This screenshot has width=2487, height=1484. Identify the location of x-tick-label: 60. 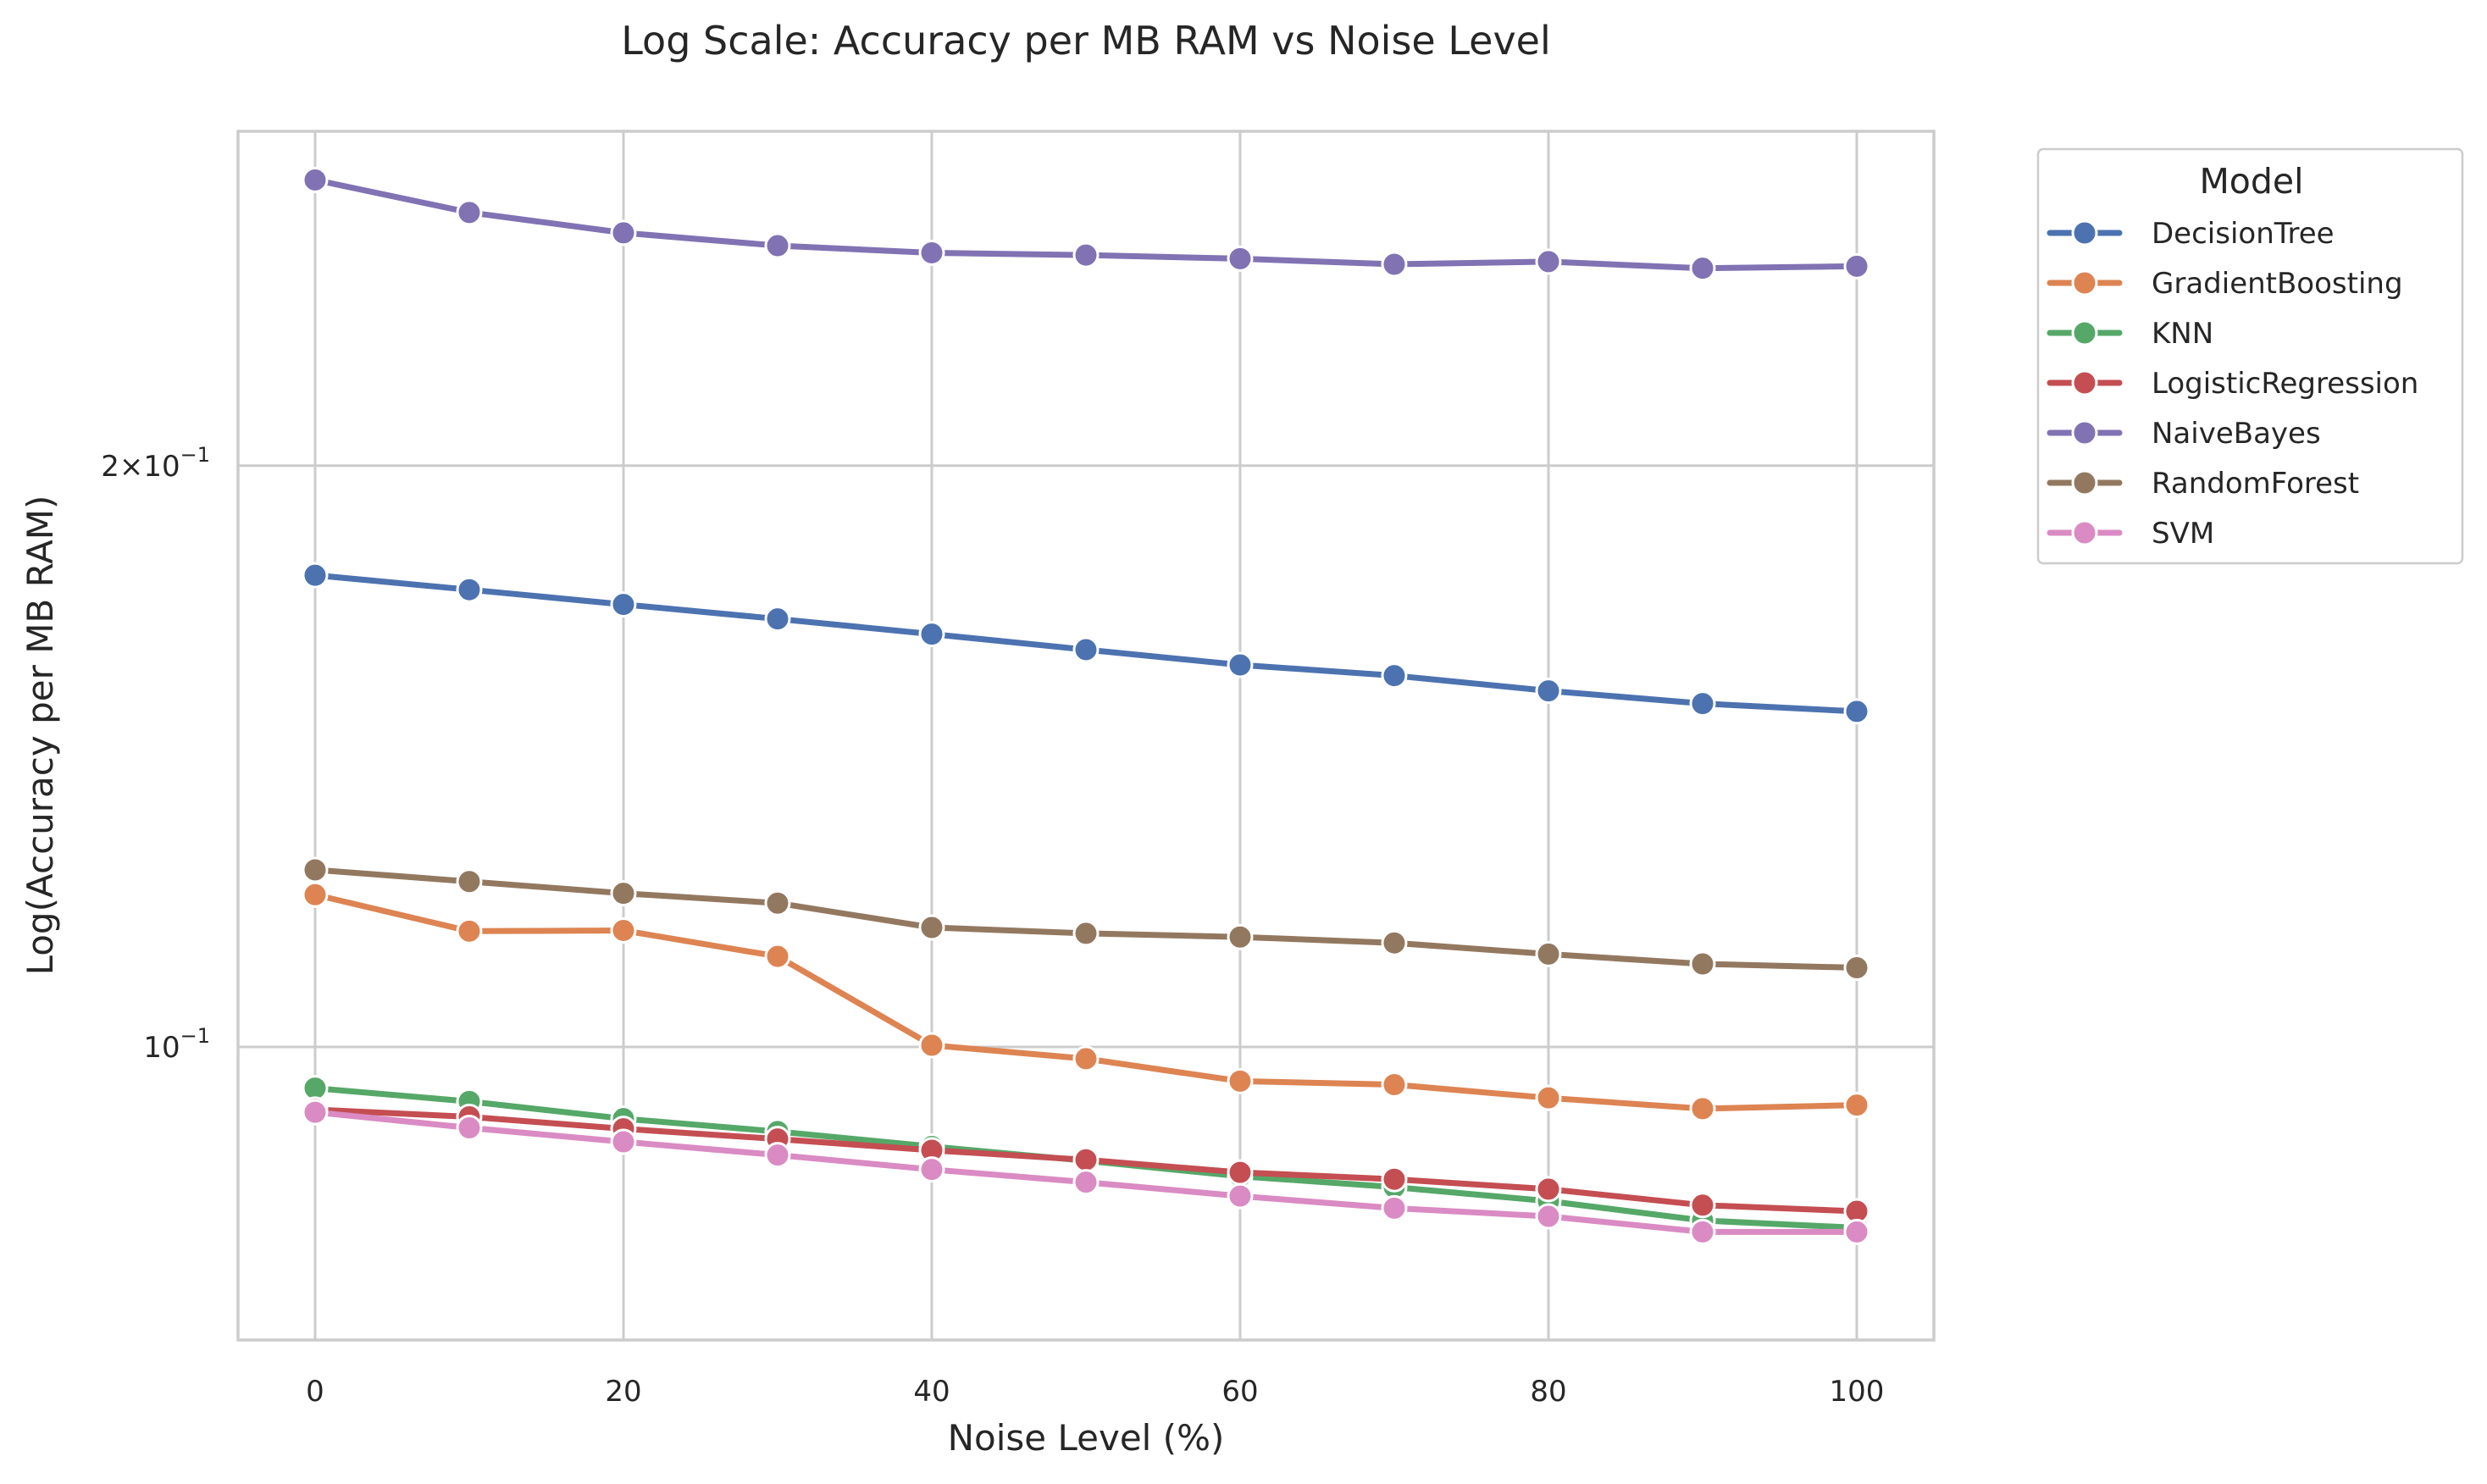
(1239, 1392).